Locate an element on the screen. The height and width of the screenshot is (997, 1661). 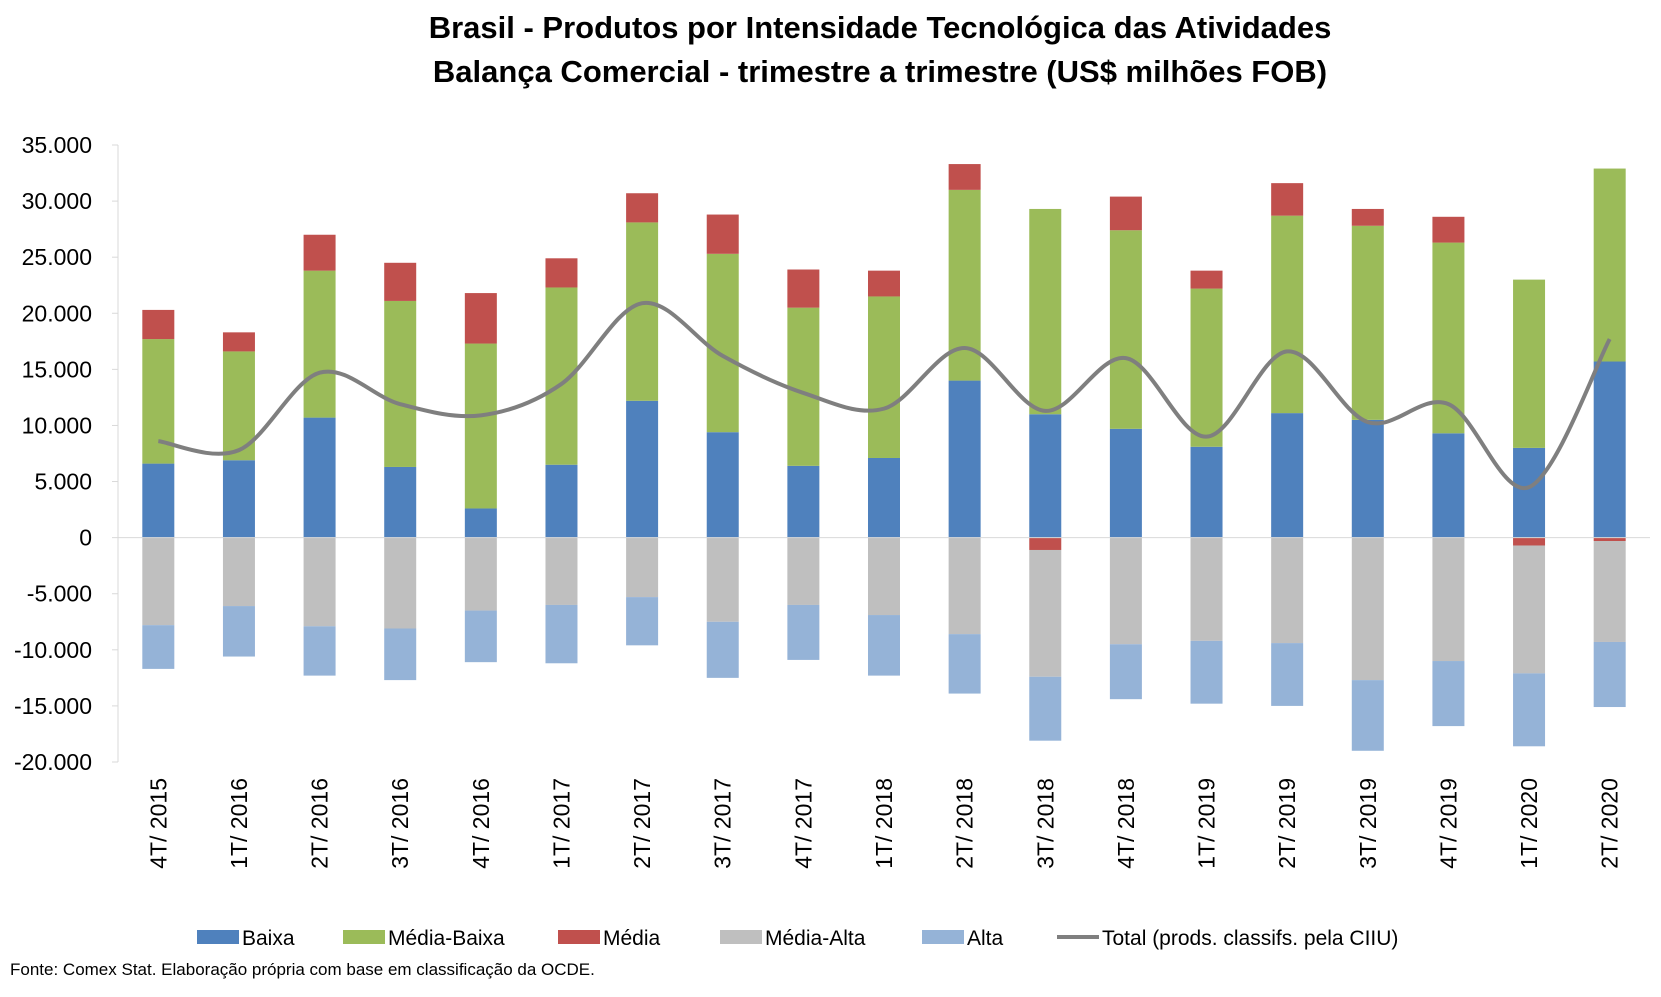
y-tick-label: 30.000 is located at coordinates (57, 201).